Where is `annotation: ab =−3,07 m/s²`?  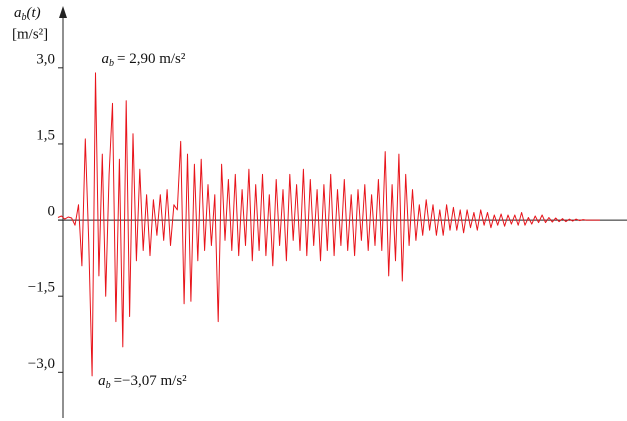 annotation: ab =−3,07 m/s² is located at coordinates (142, 382).